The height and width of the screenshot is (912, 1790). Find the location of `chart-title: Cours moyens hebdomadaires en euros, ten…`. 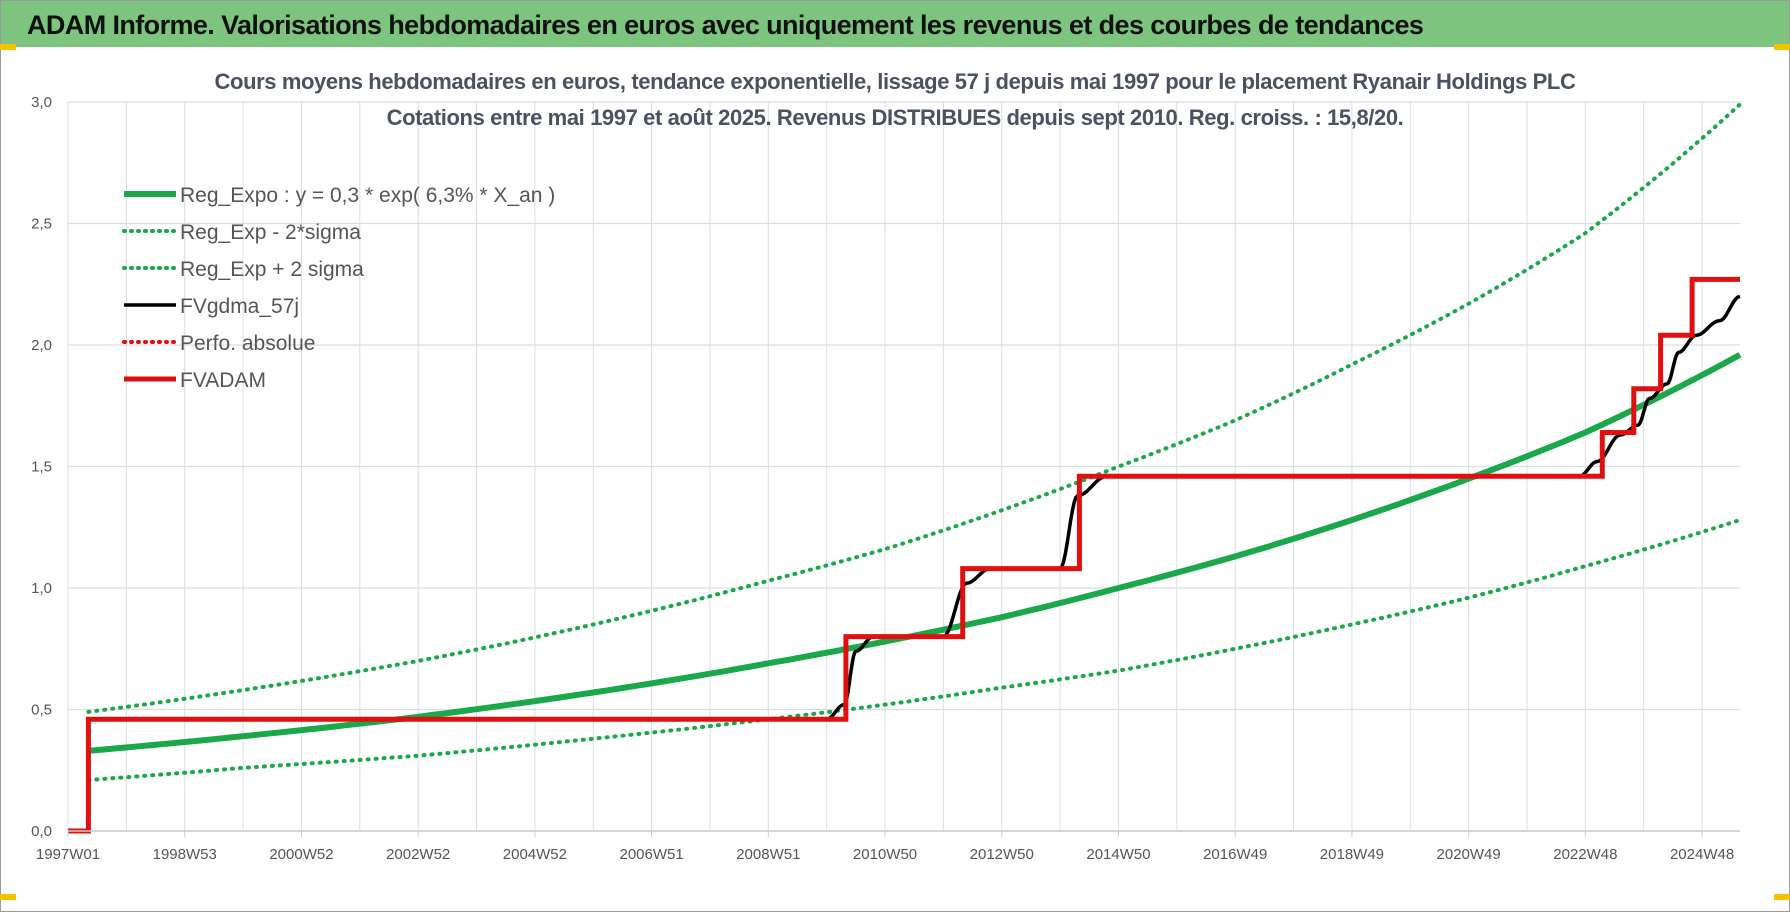

chart-title: Cours moyens hebdomadaires en euros, ten… is located at coordinates (895, 81).